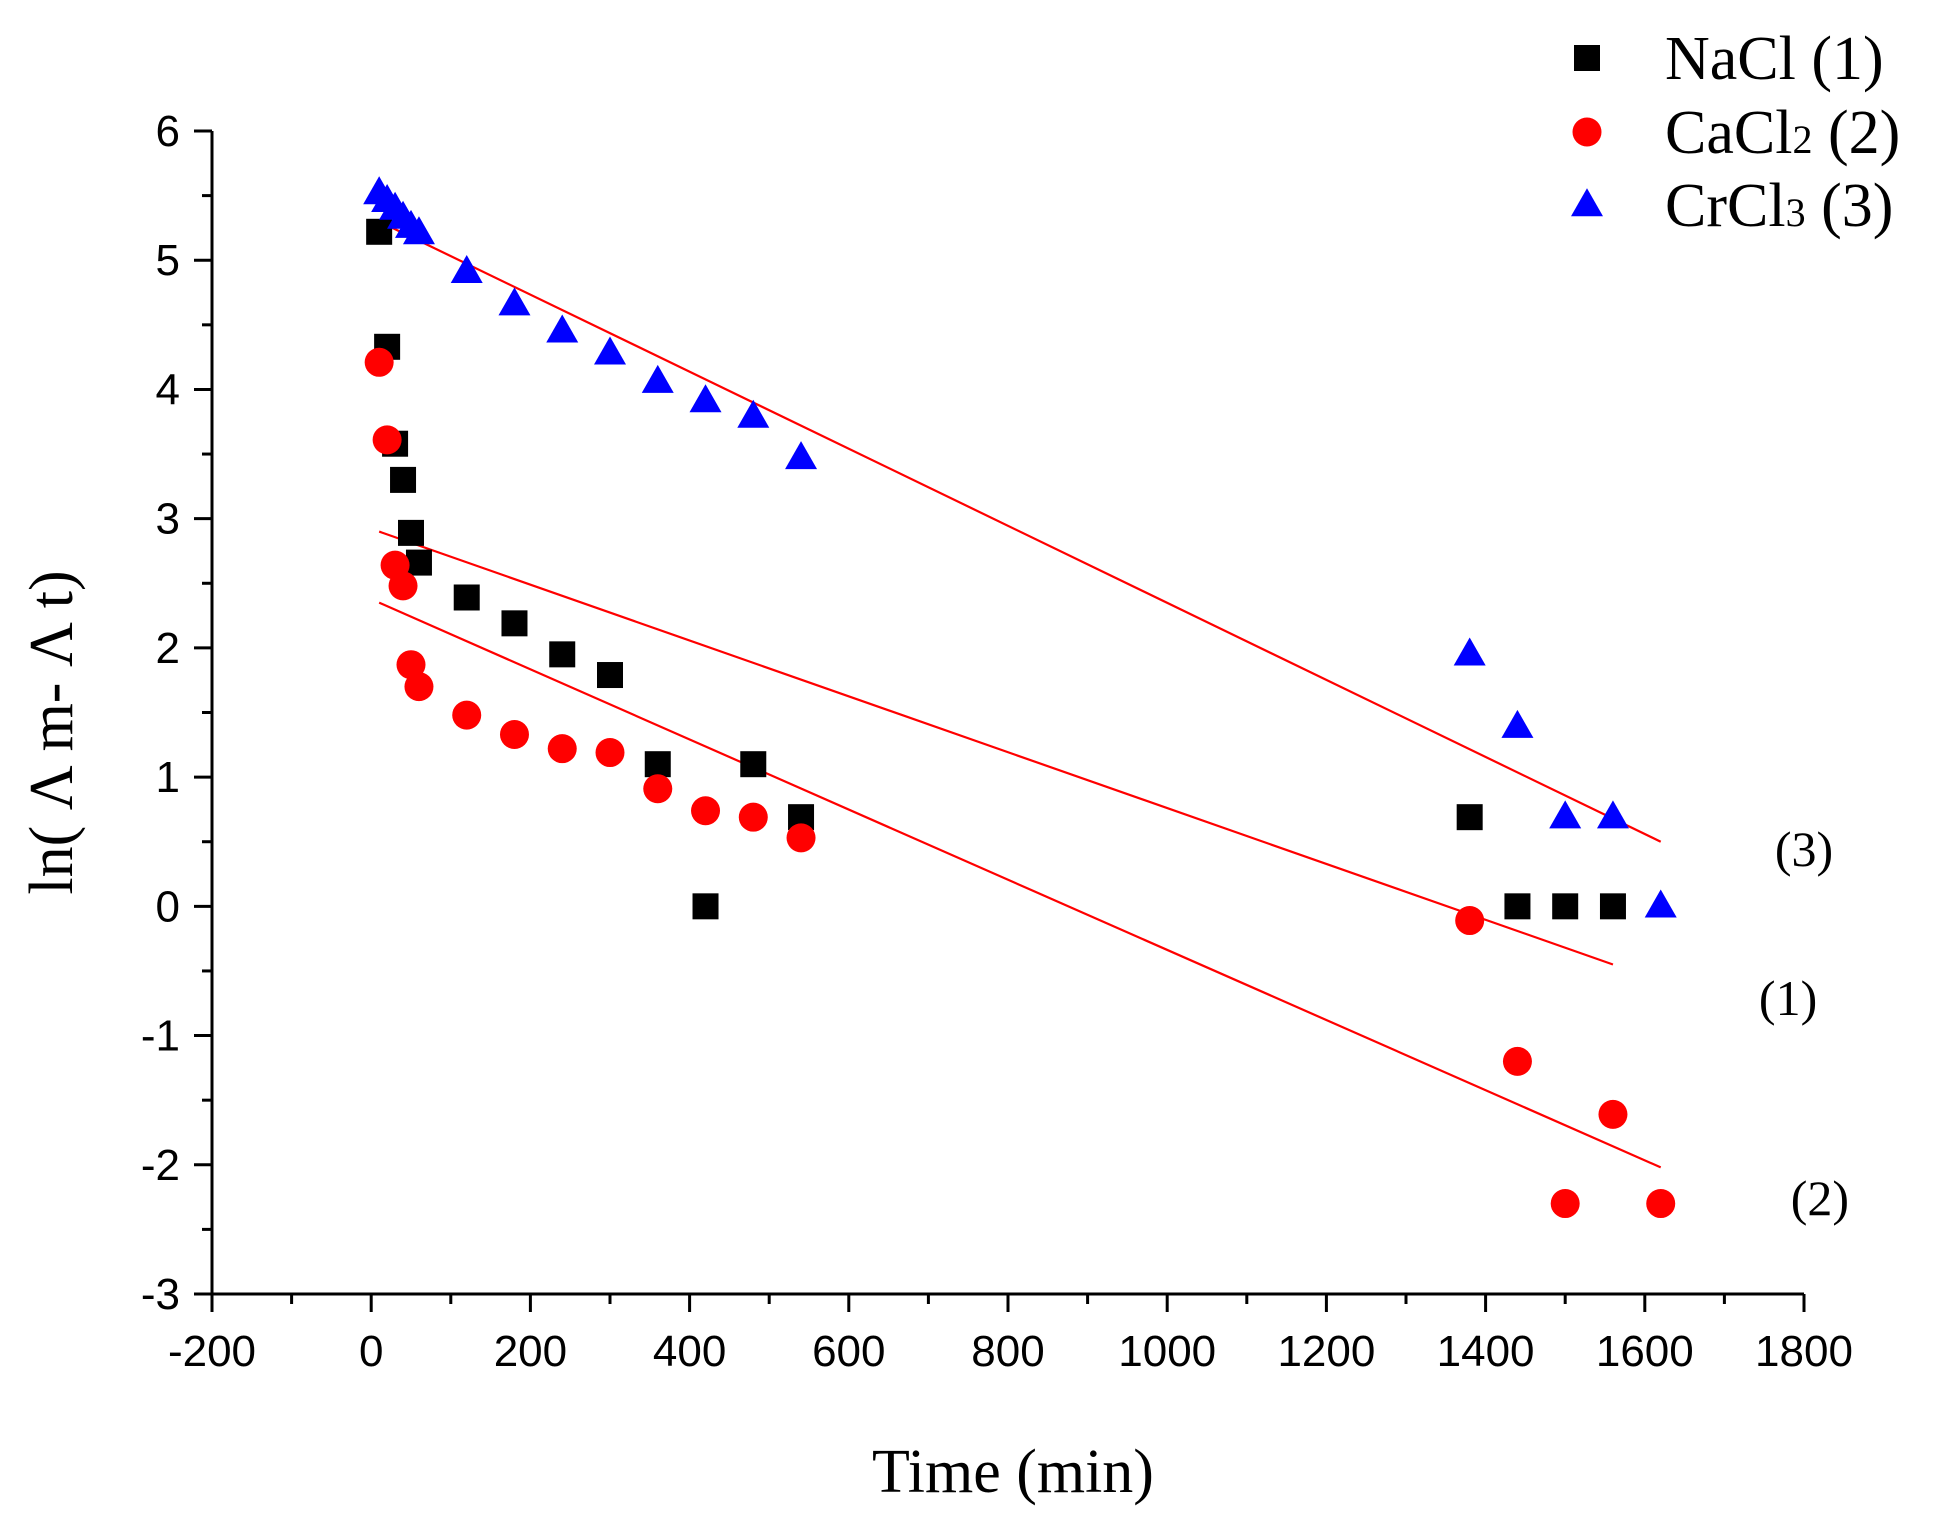  I want to click on y-tick-label: -3, so click(160, 1294).